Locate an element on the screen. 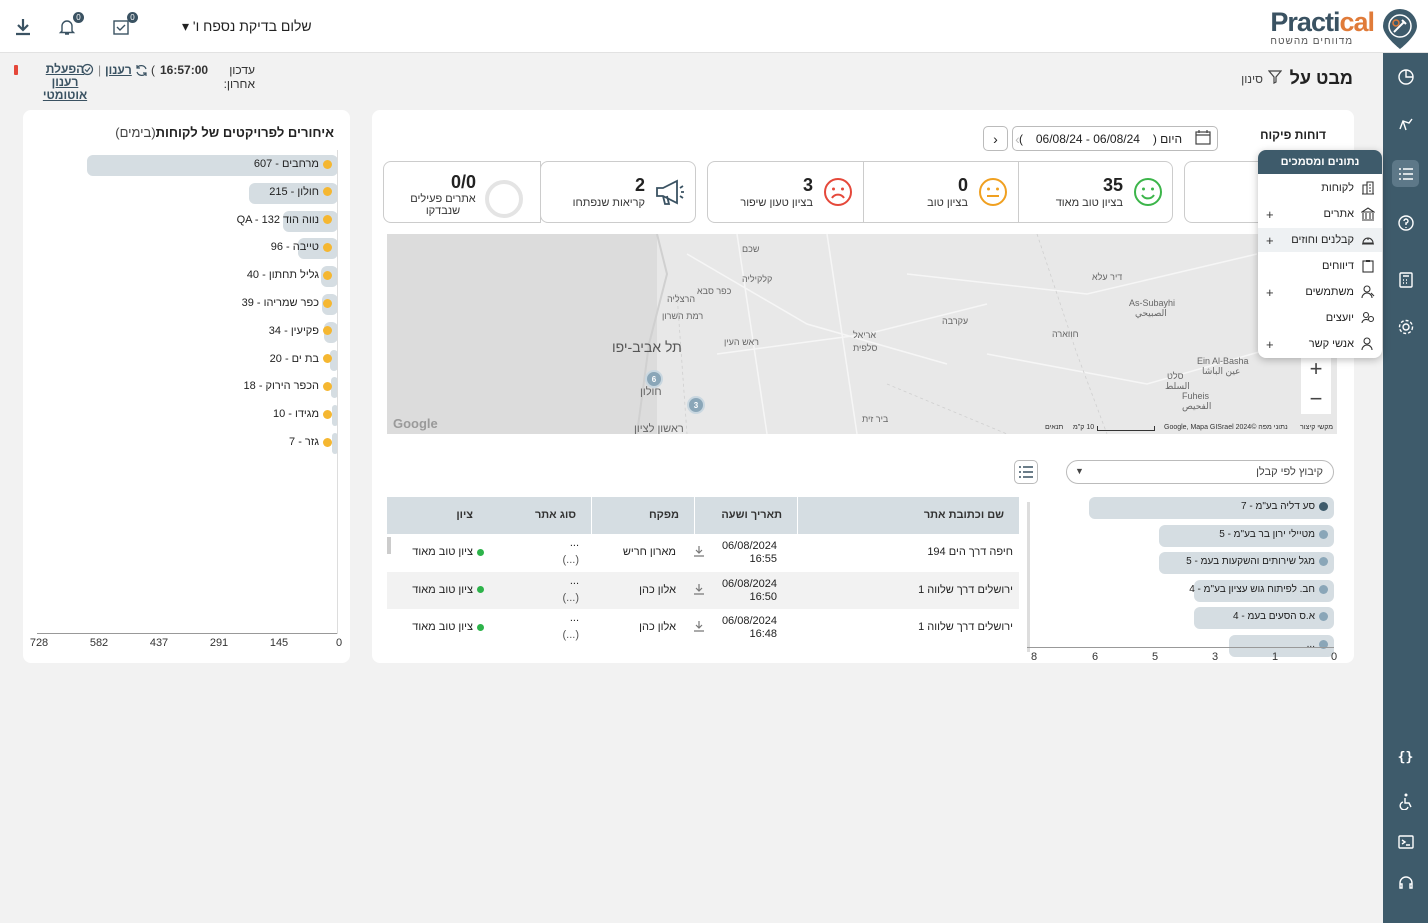 This screenshot has height=923, width=1428. delay-bar-label: גליל תחתון - 40 is located at coordinates (289, 275).